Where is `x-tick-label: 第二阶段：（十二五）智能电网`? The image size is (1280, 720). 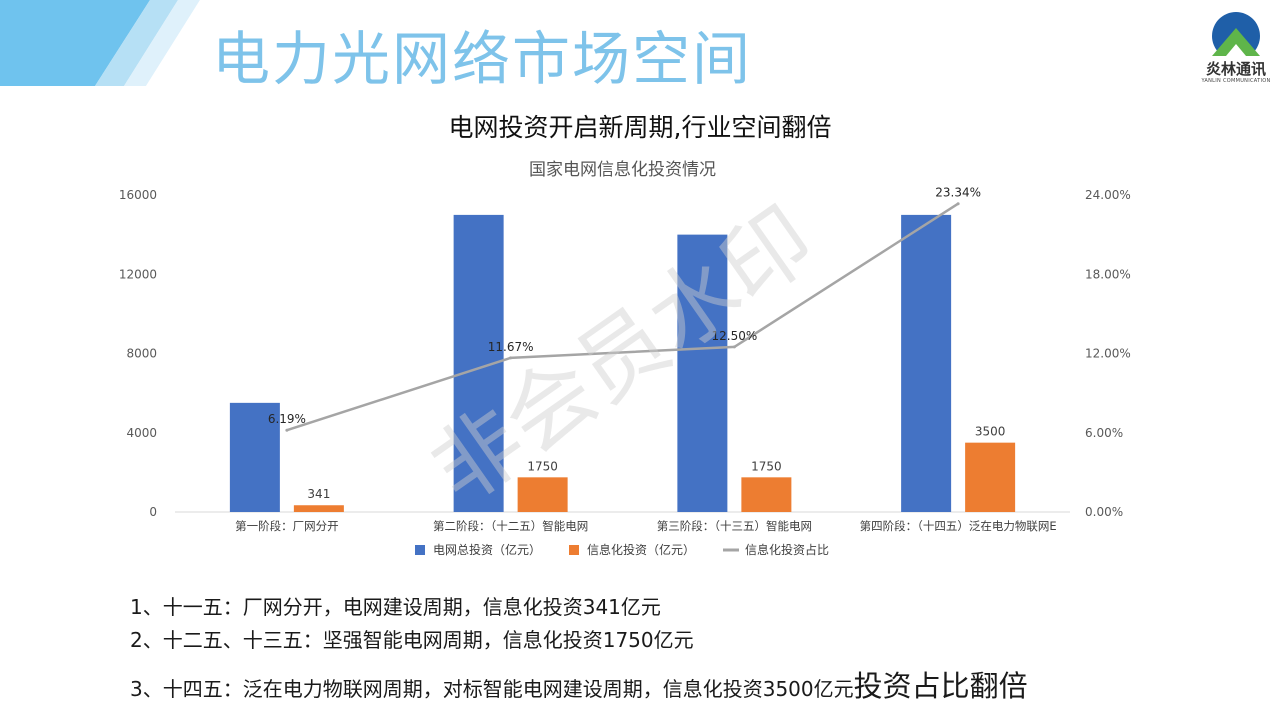 x-tick-label: 第二阶段：（十二五）智能电网 is located at coordinates (510, 526).